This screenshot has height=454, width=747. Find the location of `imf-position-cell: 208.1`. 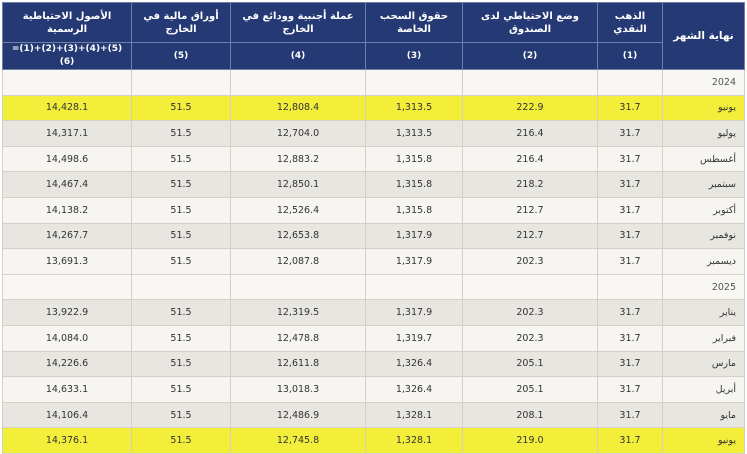

imf-position-cell: 208.1 is located at coordinates (530, 415).